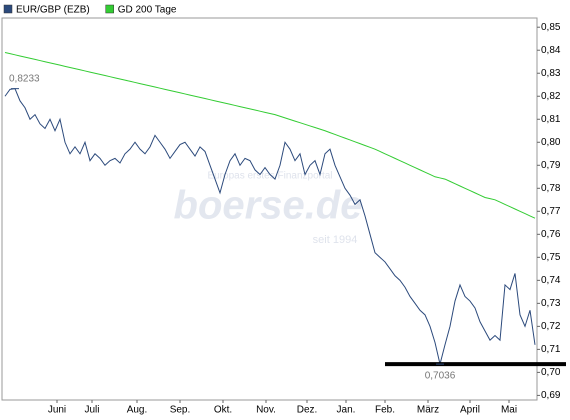 The image size is (570, 420). I want to click on y-tick-label: 0,75, so click(551, 257).